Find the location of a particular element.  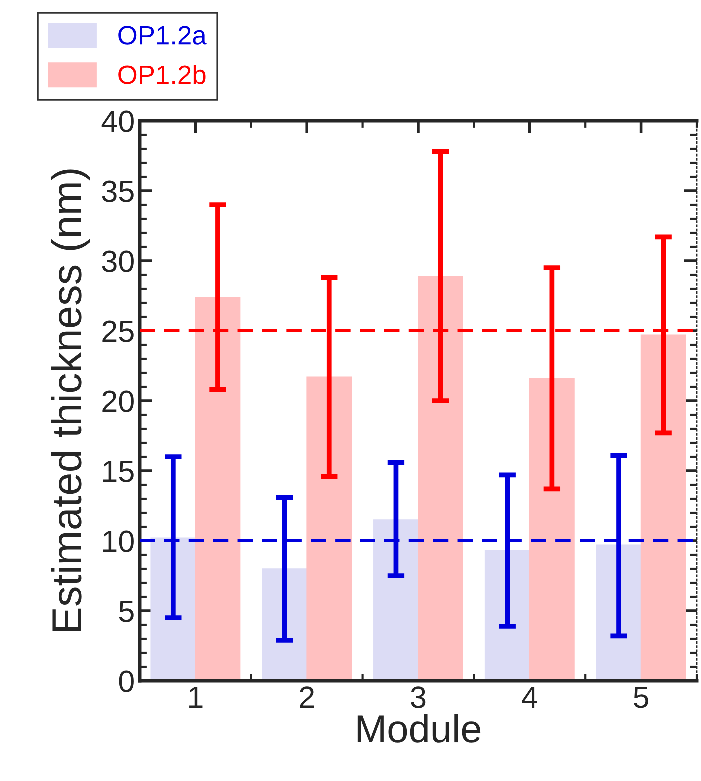

x-tick-label: 1 is located at coordinates (196, 697).